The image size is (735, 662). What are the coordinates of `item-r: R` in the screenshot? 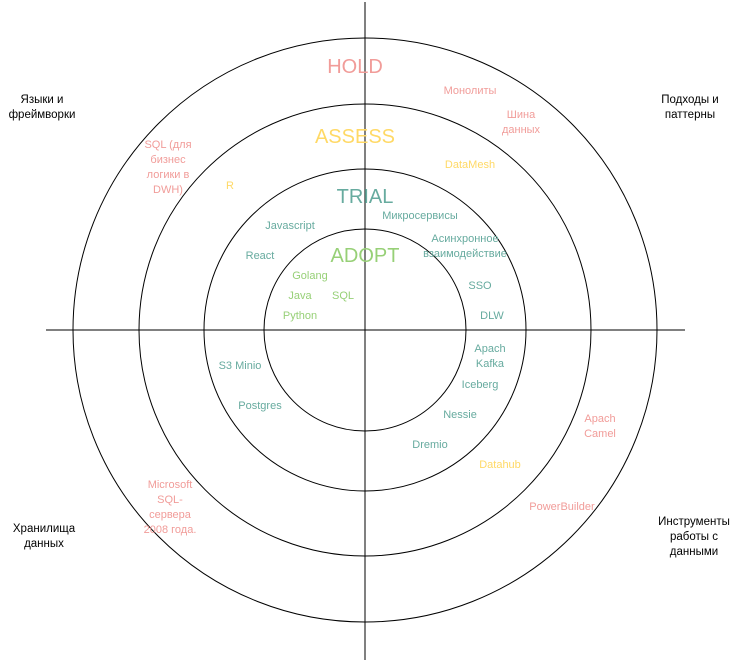 It's located at (230, 186).